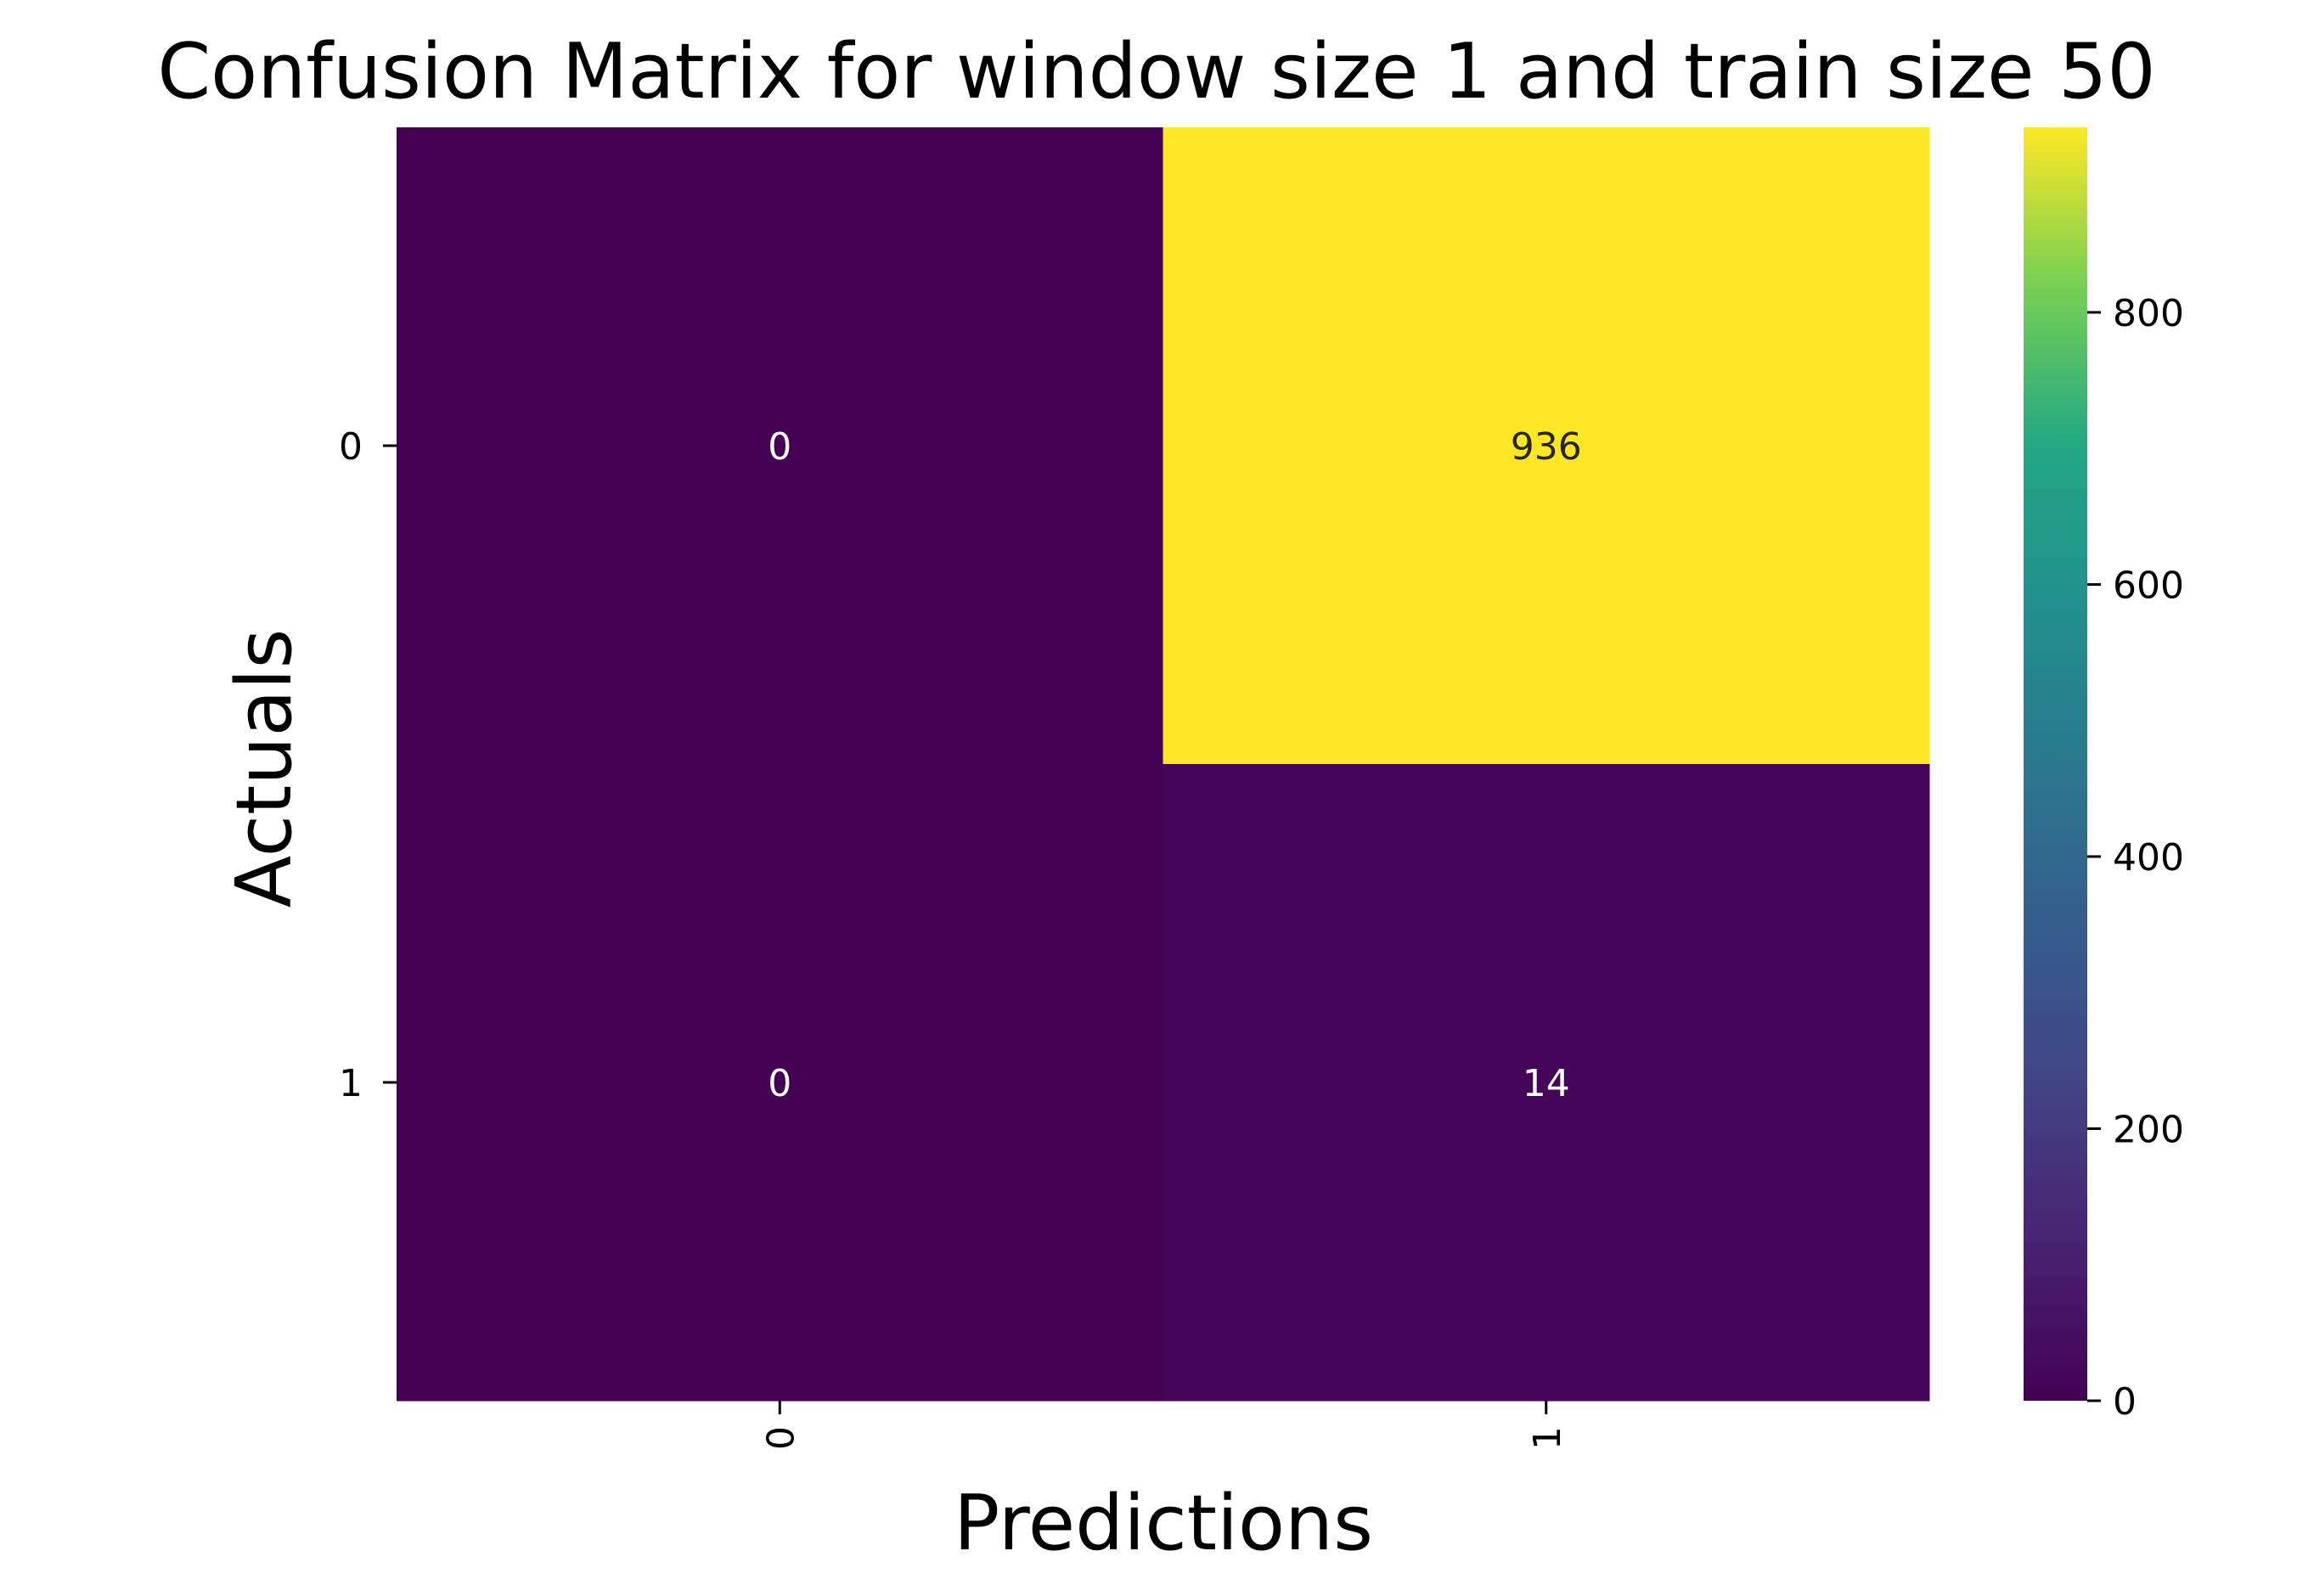  I want to click on colorbar-tick-label: 200, so click(2148, 1129).